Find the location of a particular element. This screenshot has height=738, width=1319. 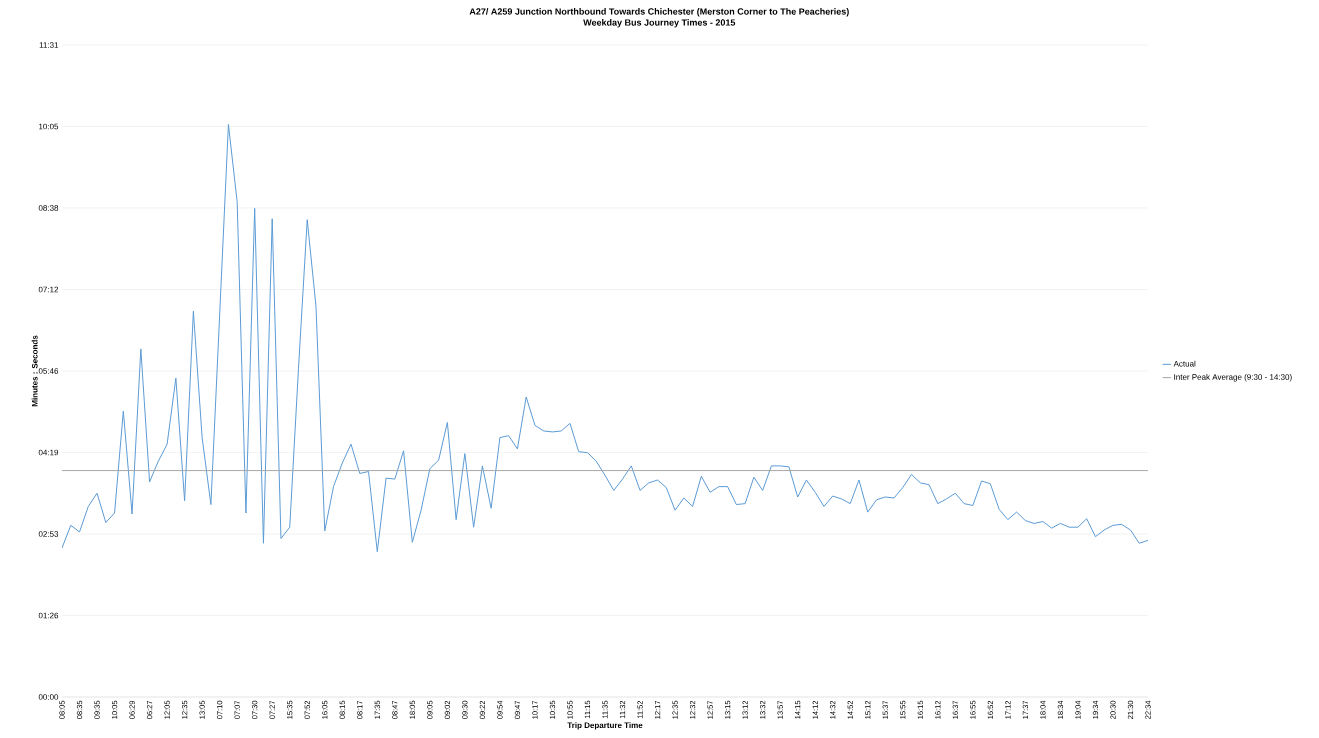

y-tick-label: 00:00 is located at coordinates (48, 697).